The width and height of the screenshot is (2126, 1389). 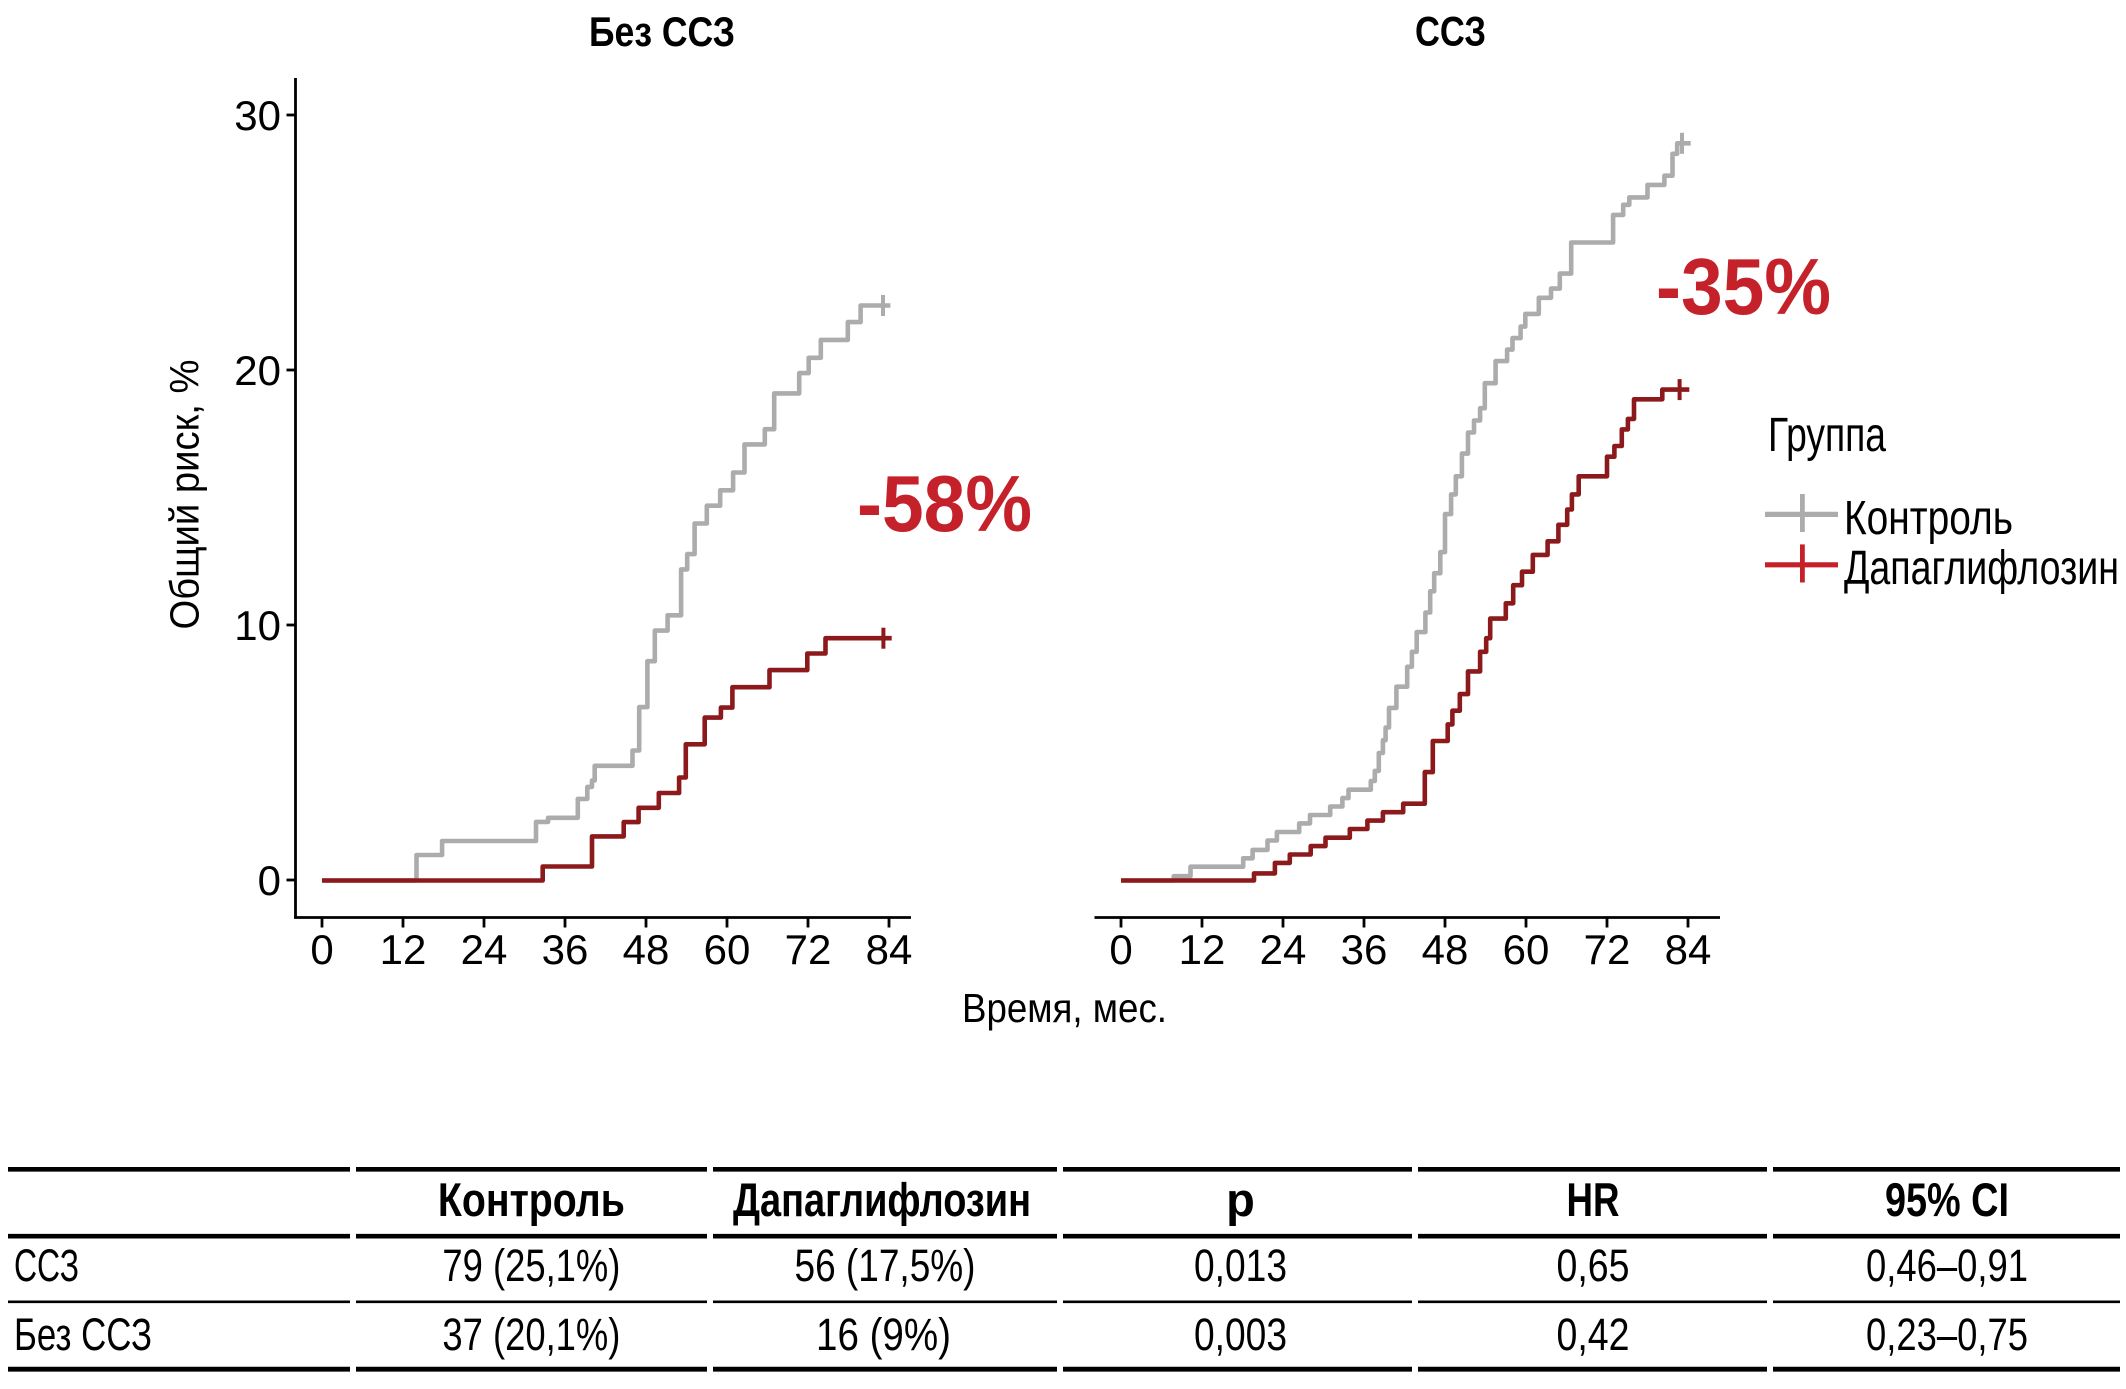 I want to click on svg-text: 95% CI, so click(x=1947, y=1199).